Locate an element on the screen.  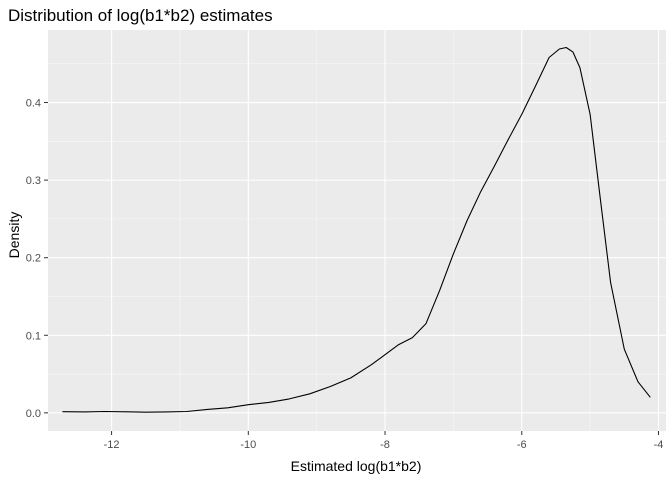
y-axis-title: Density is located at coordinates (14, 235).